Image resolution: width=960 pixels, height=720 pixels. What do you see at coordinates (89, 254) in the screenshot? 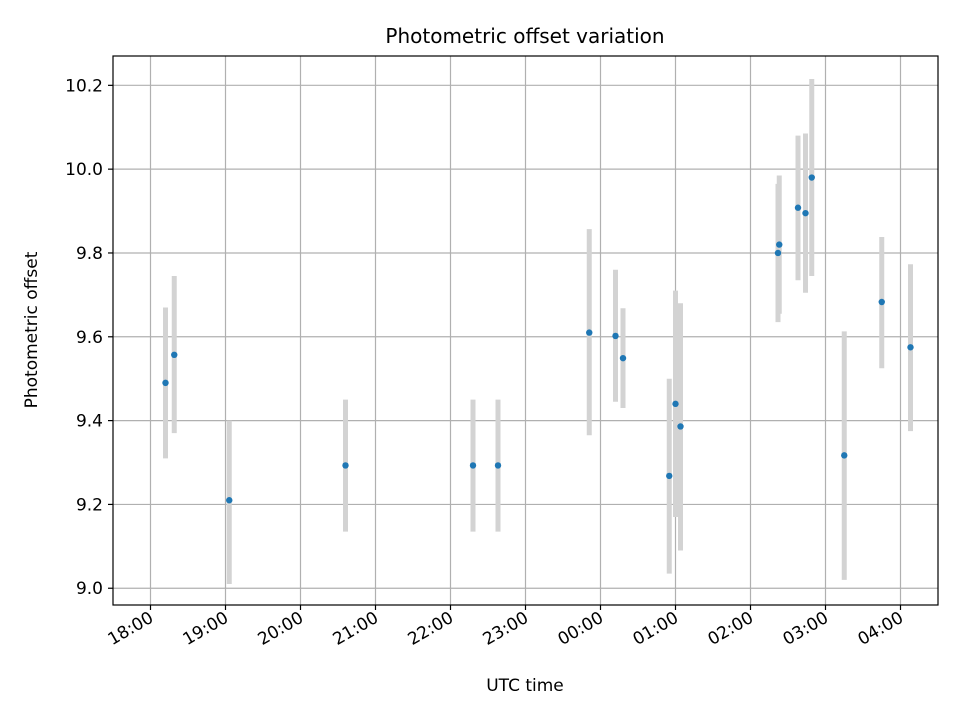
I see `y-tick-label: 9.8` at bounding box center [89, 254].